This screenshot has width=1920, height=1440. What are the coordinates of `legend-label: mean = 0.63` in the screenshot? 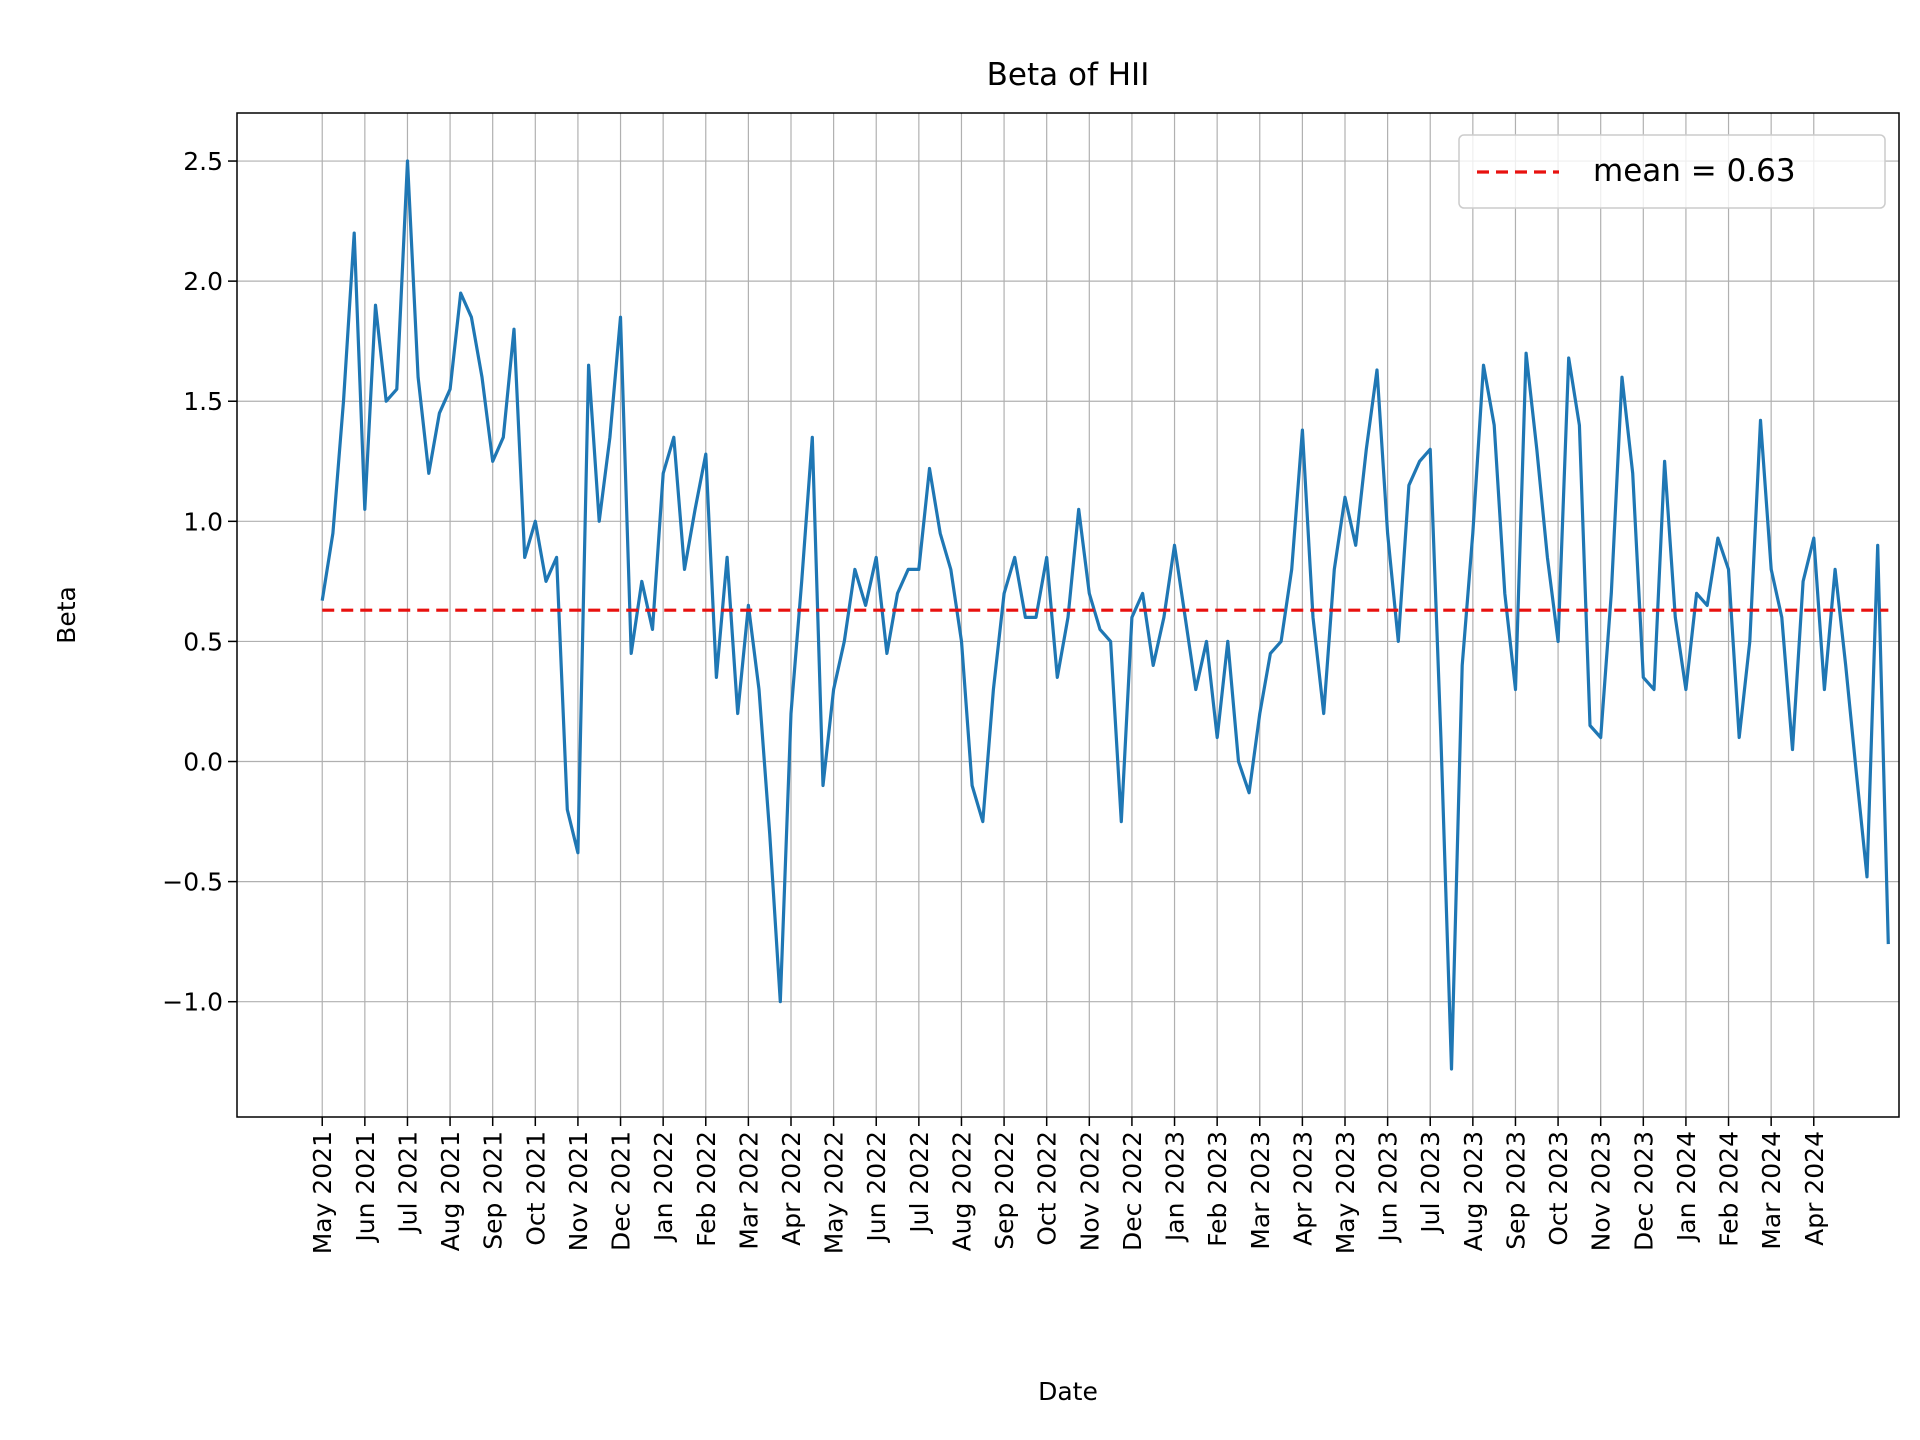 It's located at (1694, 171).